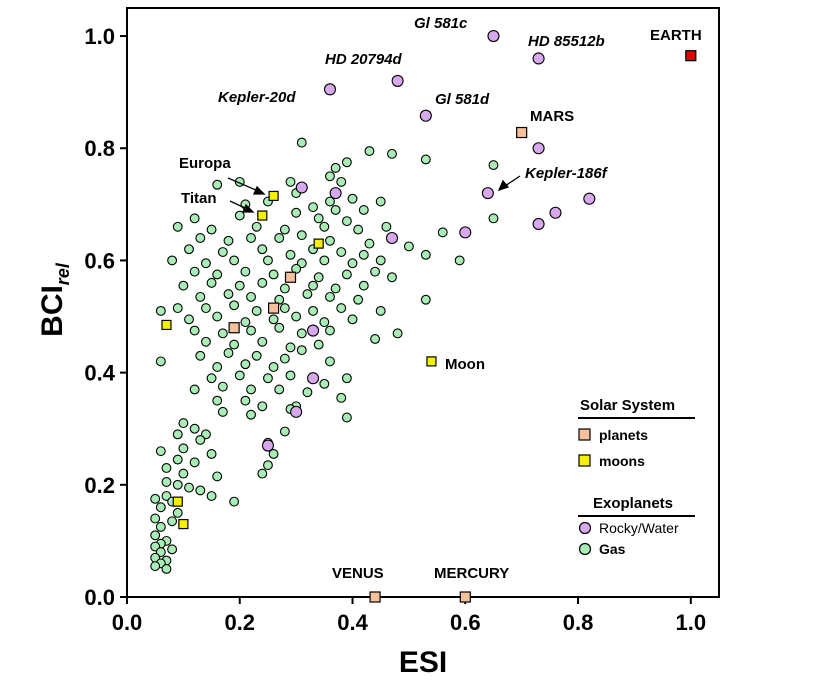 The width and height of the screenshot is (840, 694). I want to click on earth-point, so click(691, 56).